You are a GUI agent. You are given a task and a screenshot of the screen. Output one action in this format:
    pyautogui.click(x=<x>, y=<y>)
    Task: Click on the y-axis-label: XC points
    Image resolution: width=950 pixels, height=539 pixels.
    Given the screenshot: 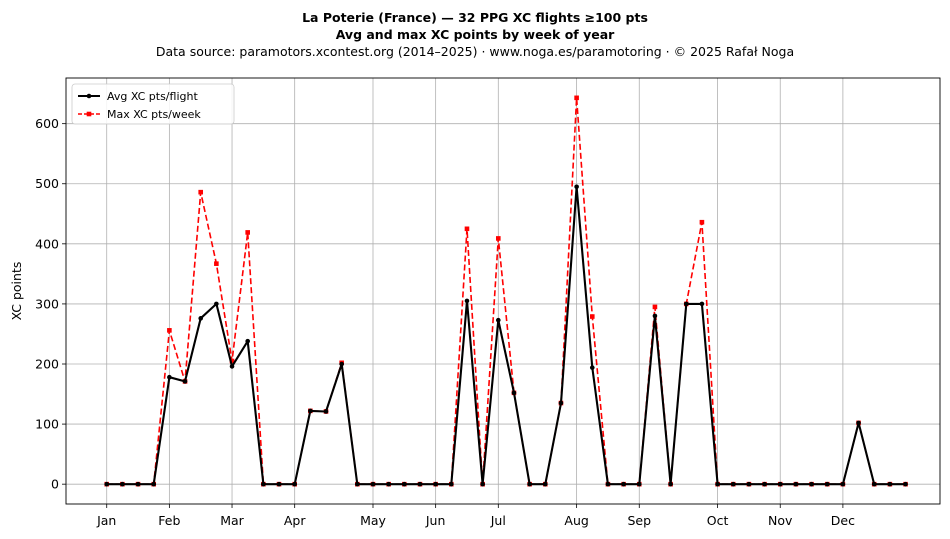 What is the action you would take?
    pyautogui.click(x=16, y=291)
    